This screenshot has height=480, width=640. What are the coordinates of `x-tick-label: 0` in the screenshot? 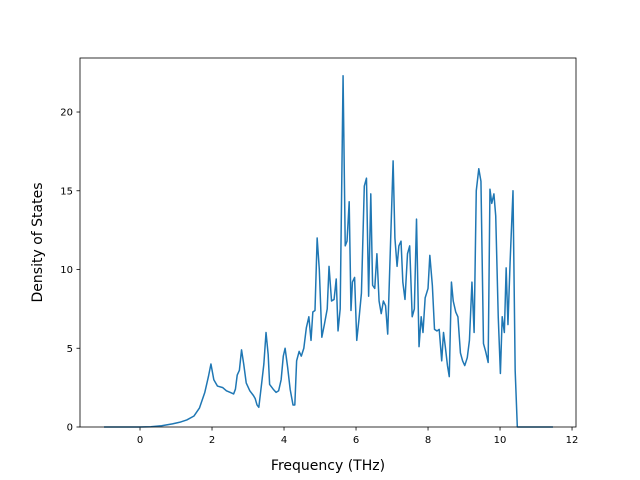 It's located at (140, 440).